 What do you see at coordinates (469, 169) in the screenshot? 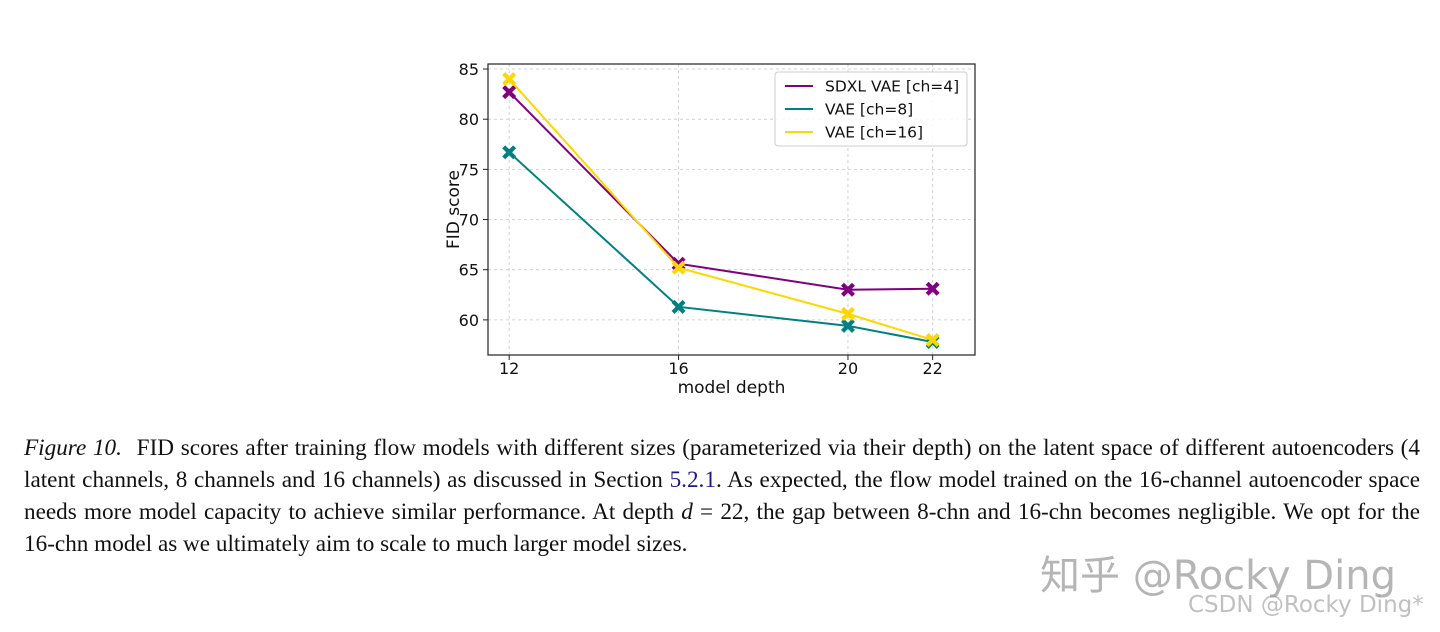
I see `y-tick-label: 75` at bounding box center [469, 169].